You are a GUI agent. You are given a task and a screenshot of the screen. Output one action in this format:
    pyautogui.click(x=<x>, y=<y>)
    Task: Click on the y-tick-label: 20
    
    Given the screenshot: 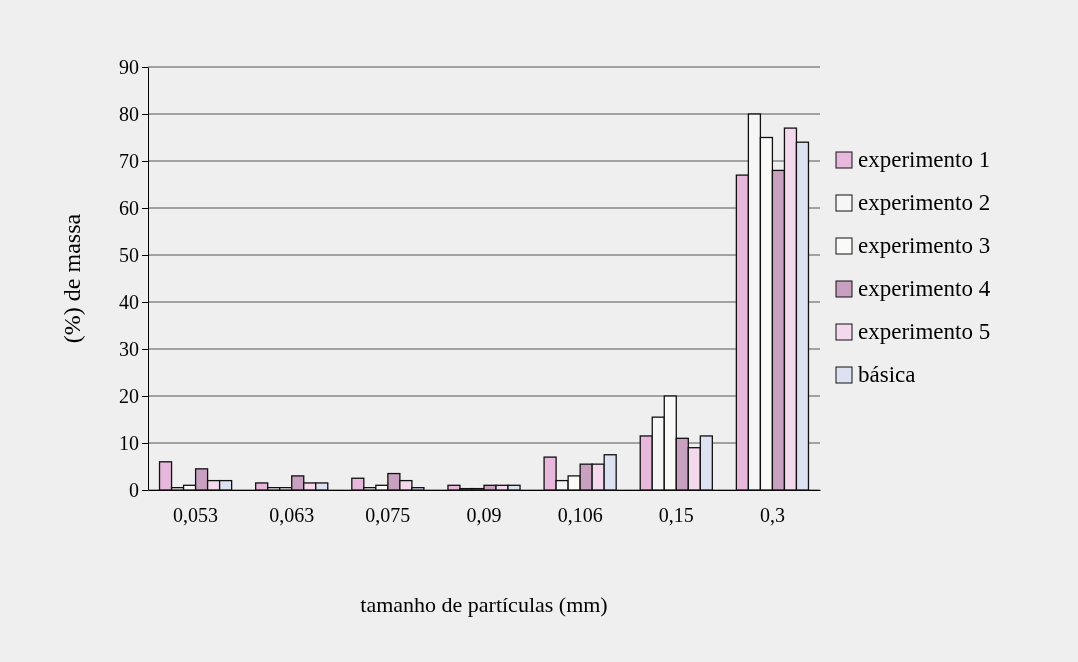 What is the action you would take?
    pyautogui.click(x=129, y=395)
    